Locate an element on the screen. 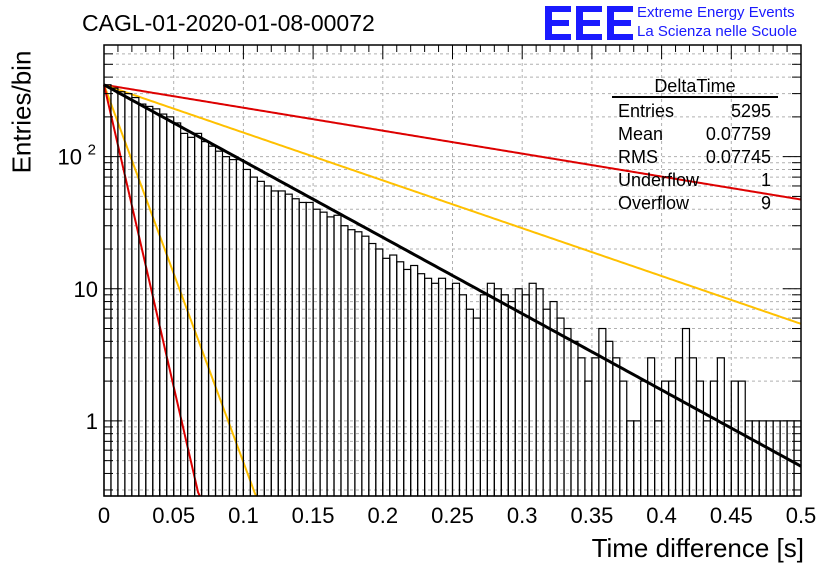 Image resolution: width=836 pixels, height=572 pixels. stats-row-rms: RMS 0.07745 is located at coordinates (695, 157).